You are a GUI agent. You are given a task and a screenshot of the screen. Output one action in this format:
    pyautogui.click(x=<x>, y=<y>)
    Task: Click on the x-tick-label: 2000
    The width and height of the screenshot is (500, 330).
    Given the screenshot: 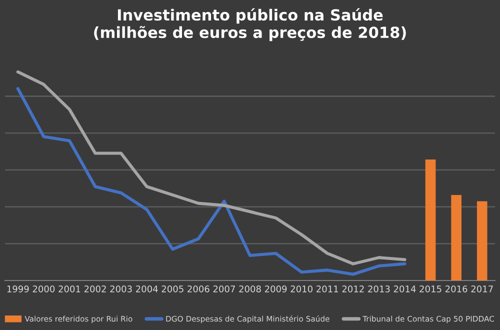 What is the action you would take?
    pyautogui.click(x=43, y=289)
    